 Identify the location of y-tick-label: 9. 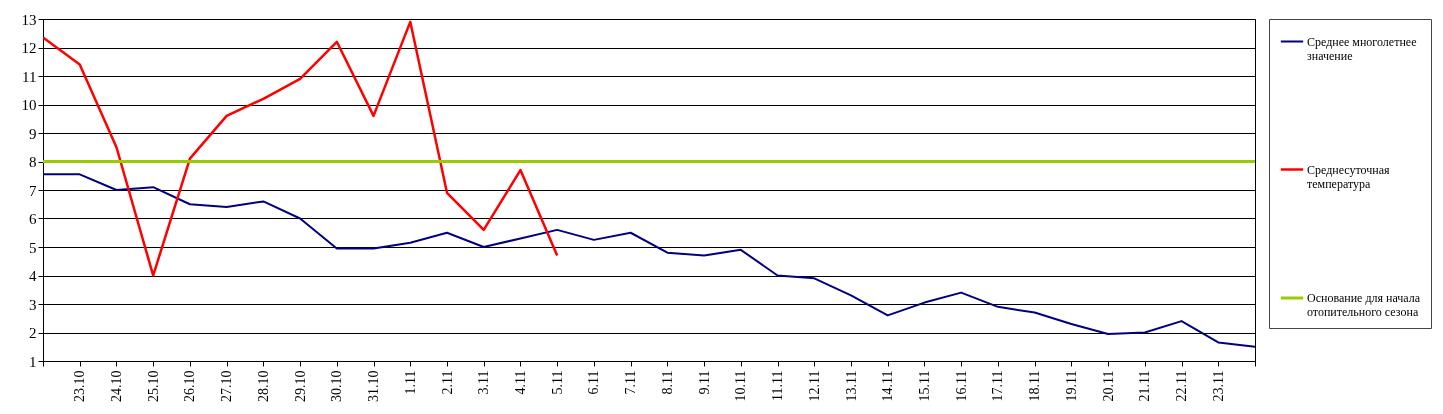
(33, 133).